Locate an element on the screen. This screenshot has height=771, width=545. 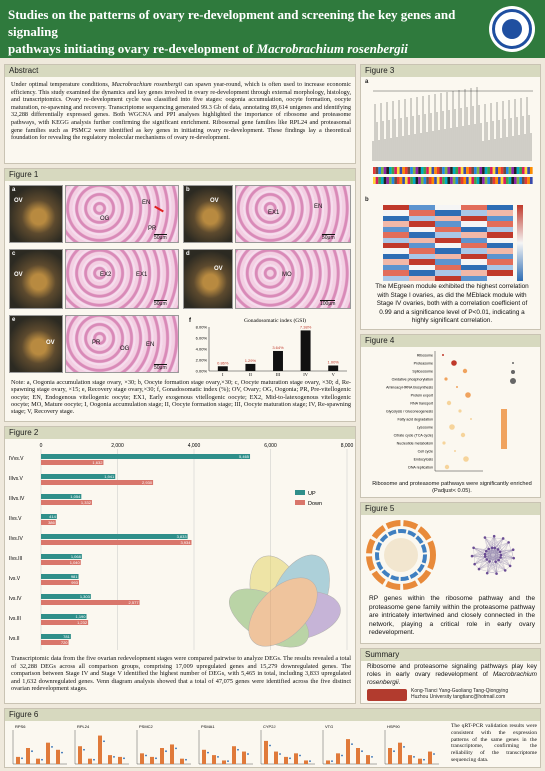
photo-a-ovary: a OV is located at coordinates (36, 214).